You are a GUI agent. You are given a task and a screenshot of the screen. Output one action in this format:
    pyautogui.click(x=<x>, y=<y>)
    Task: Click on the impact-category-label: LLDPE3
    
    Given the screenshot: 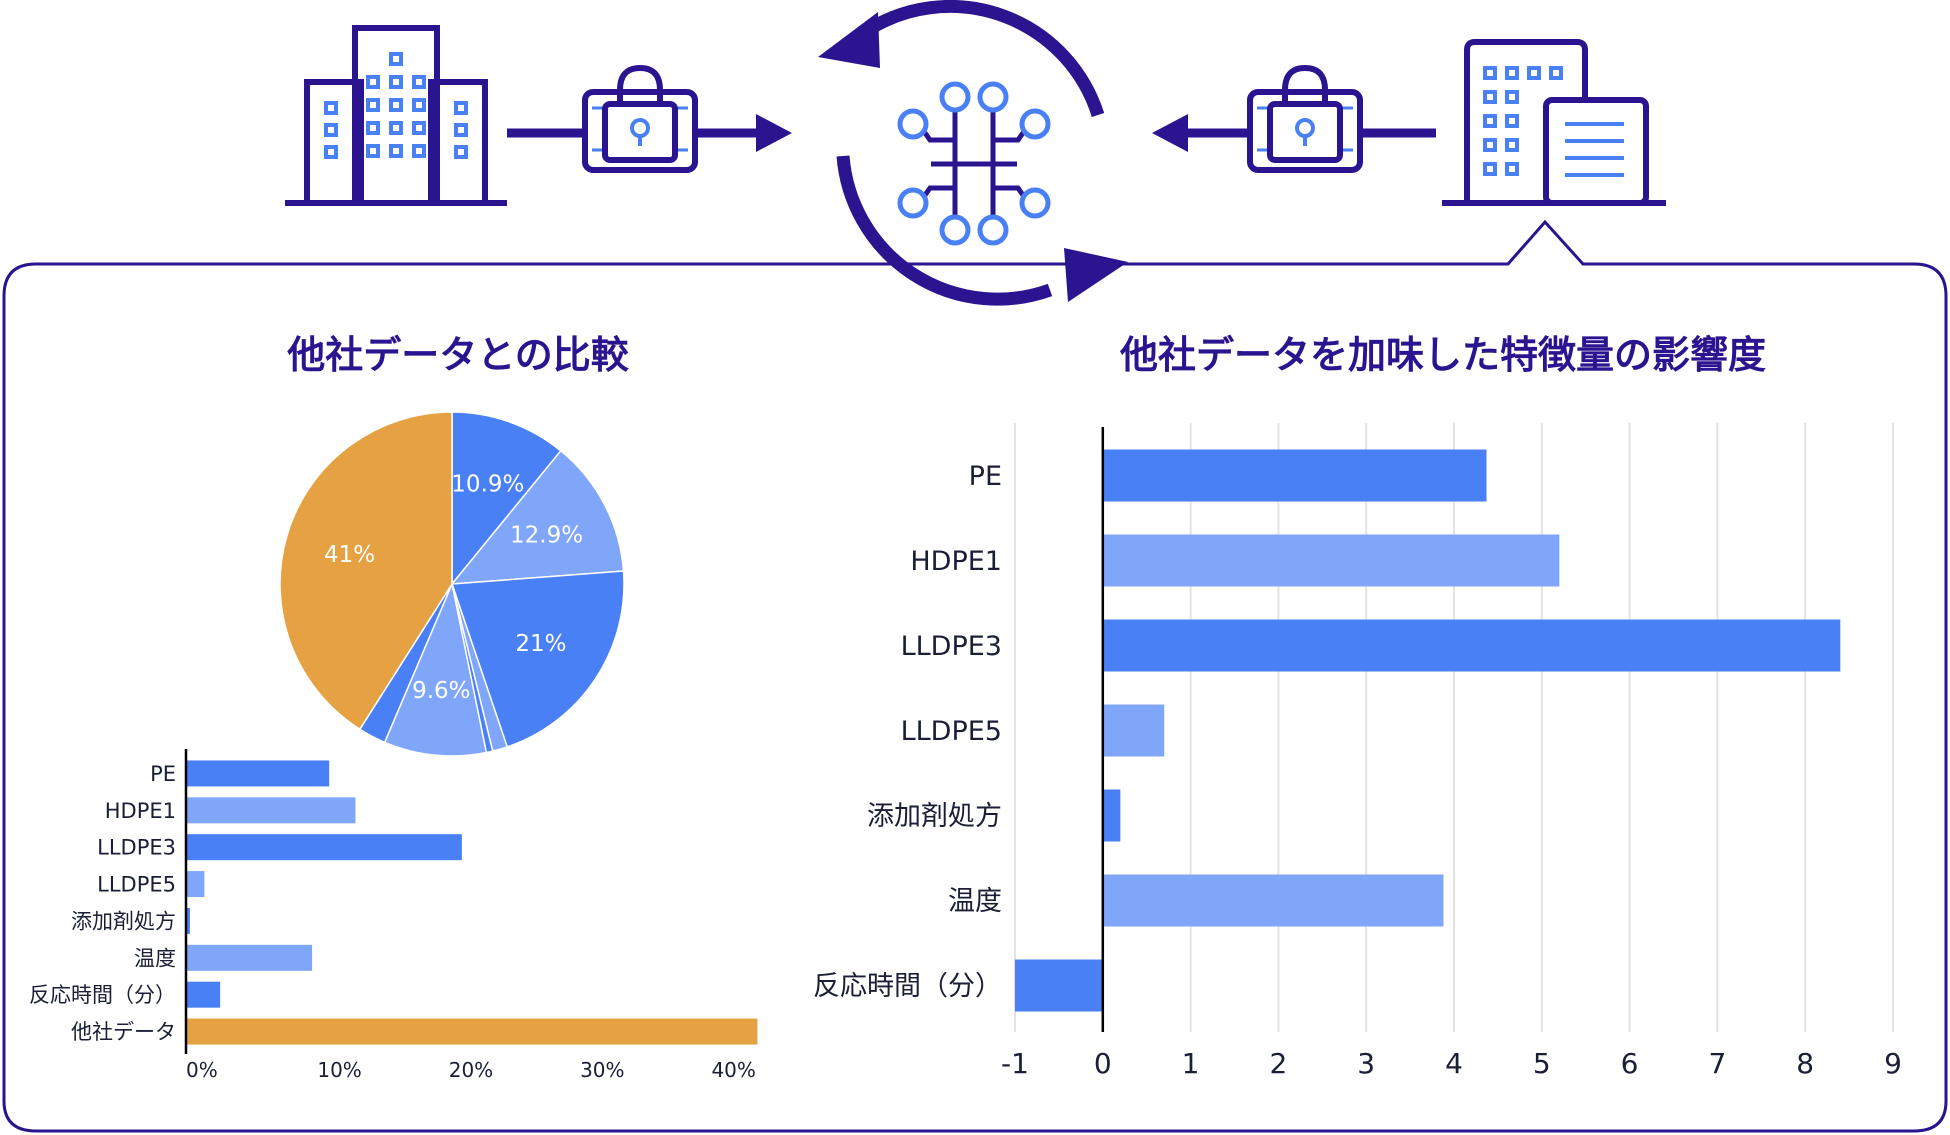 What is the action you would take?
    pyautogui.click(x=951, y=646)
    